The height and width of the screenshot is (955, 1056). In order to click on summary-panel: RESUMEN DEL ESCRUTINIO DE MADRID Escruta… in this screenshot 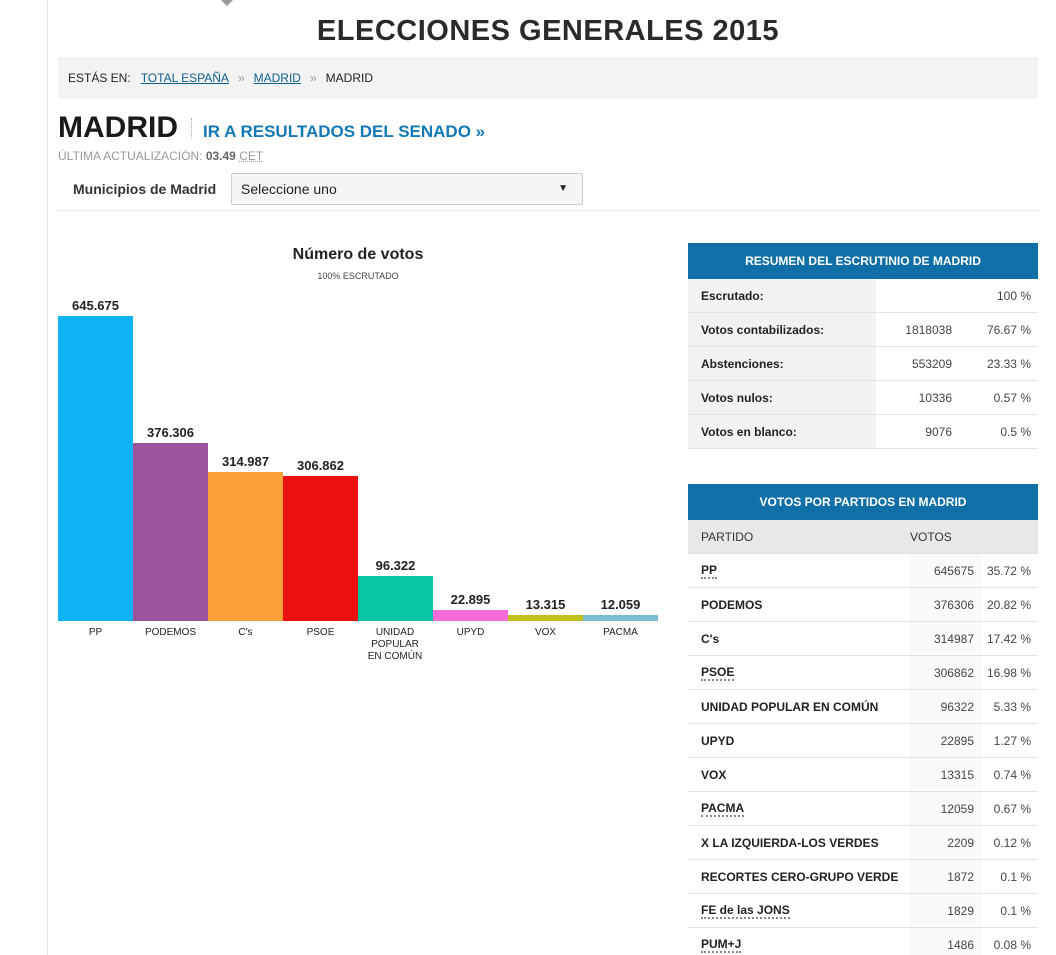, I will do `click(863, 346)`.